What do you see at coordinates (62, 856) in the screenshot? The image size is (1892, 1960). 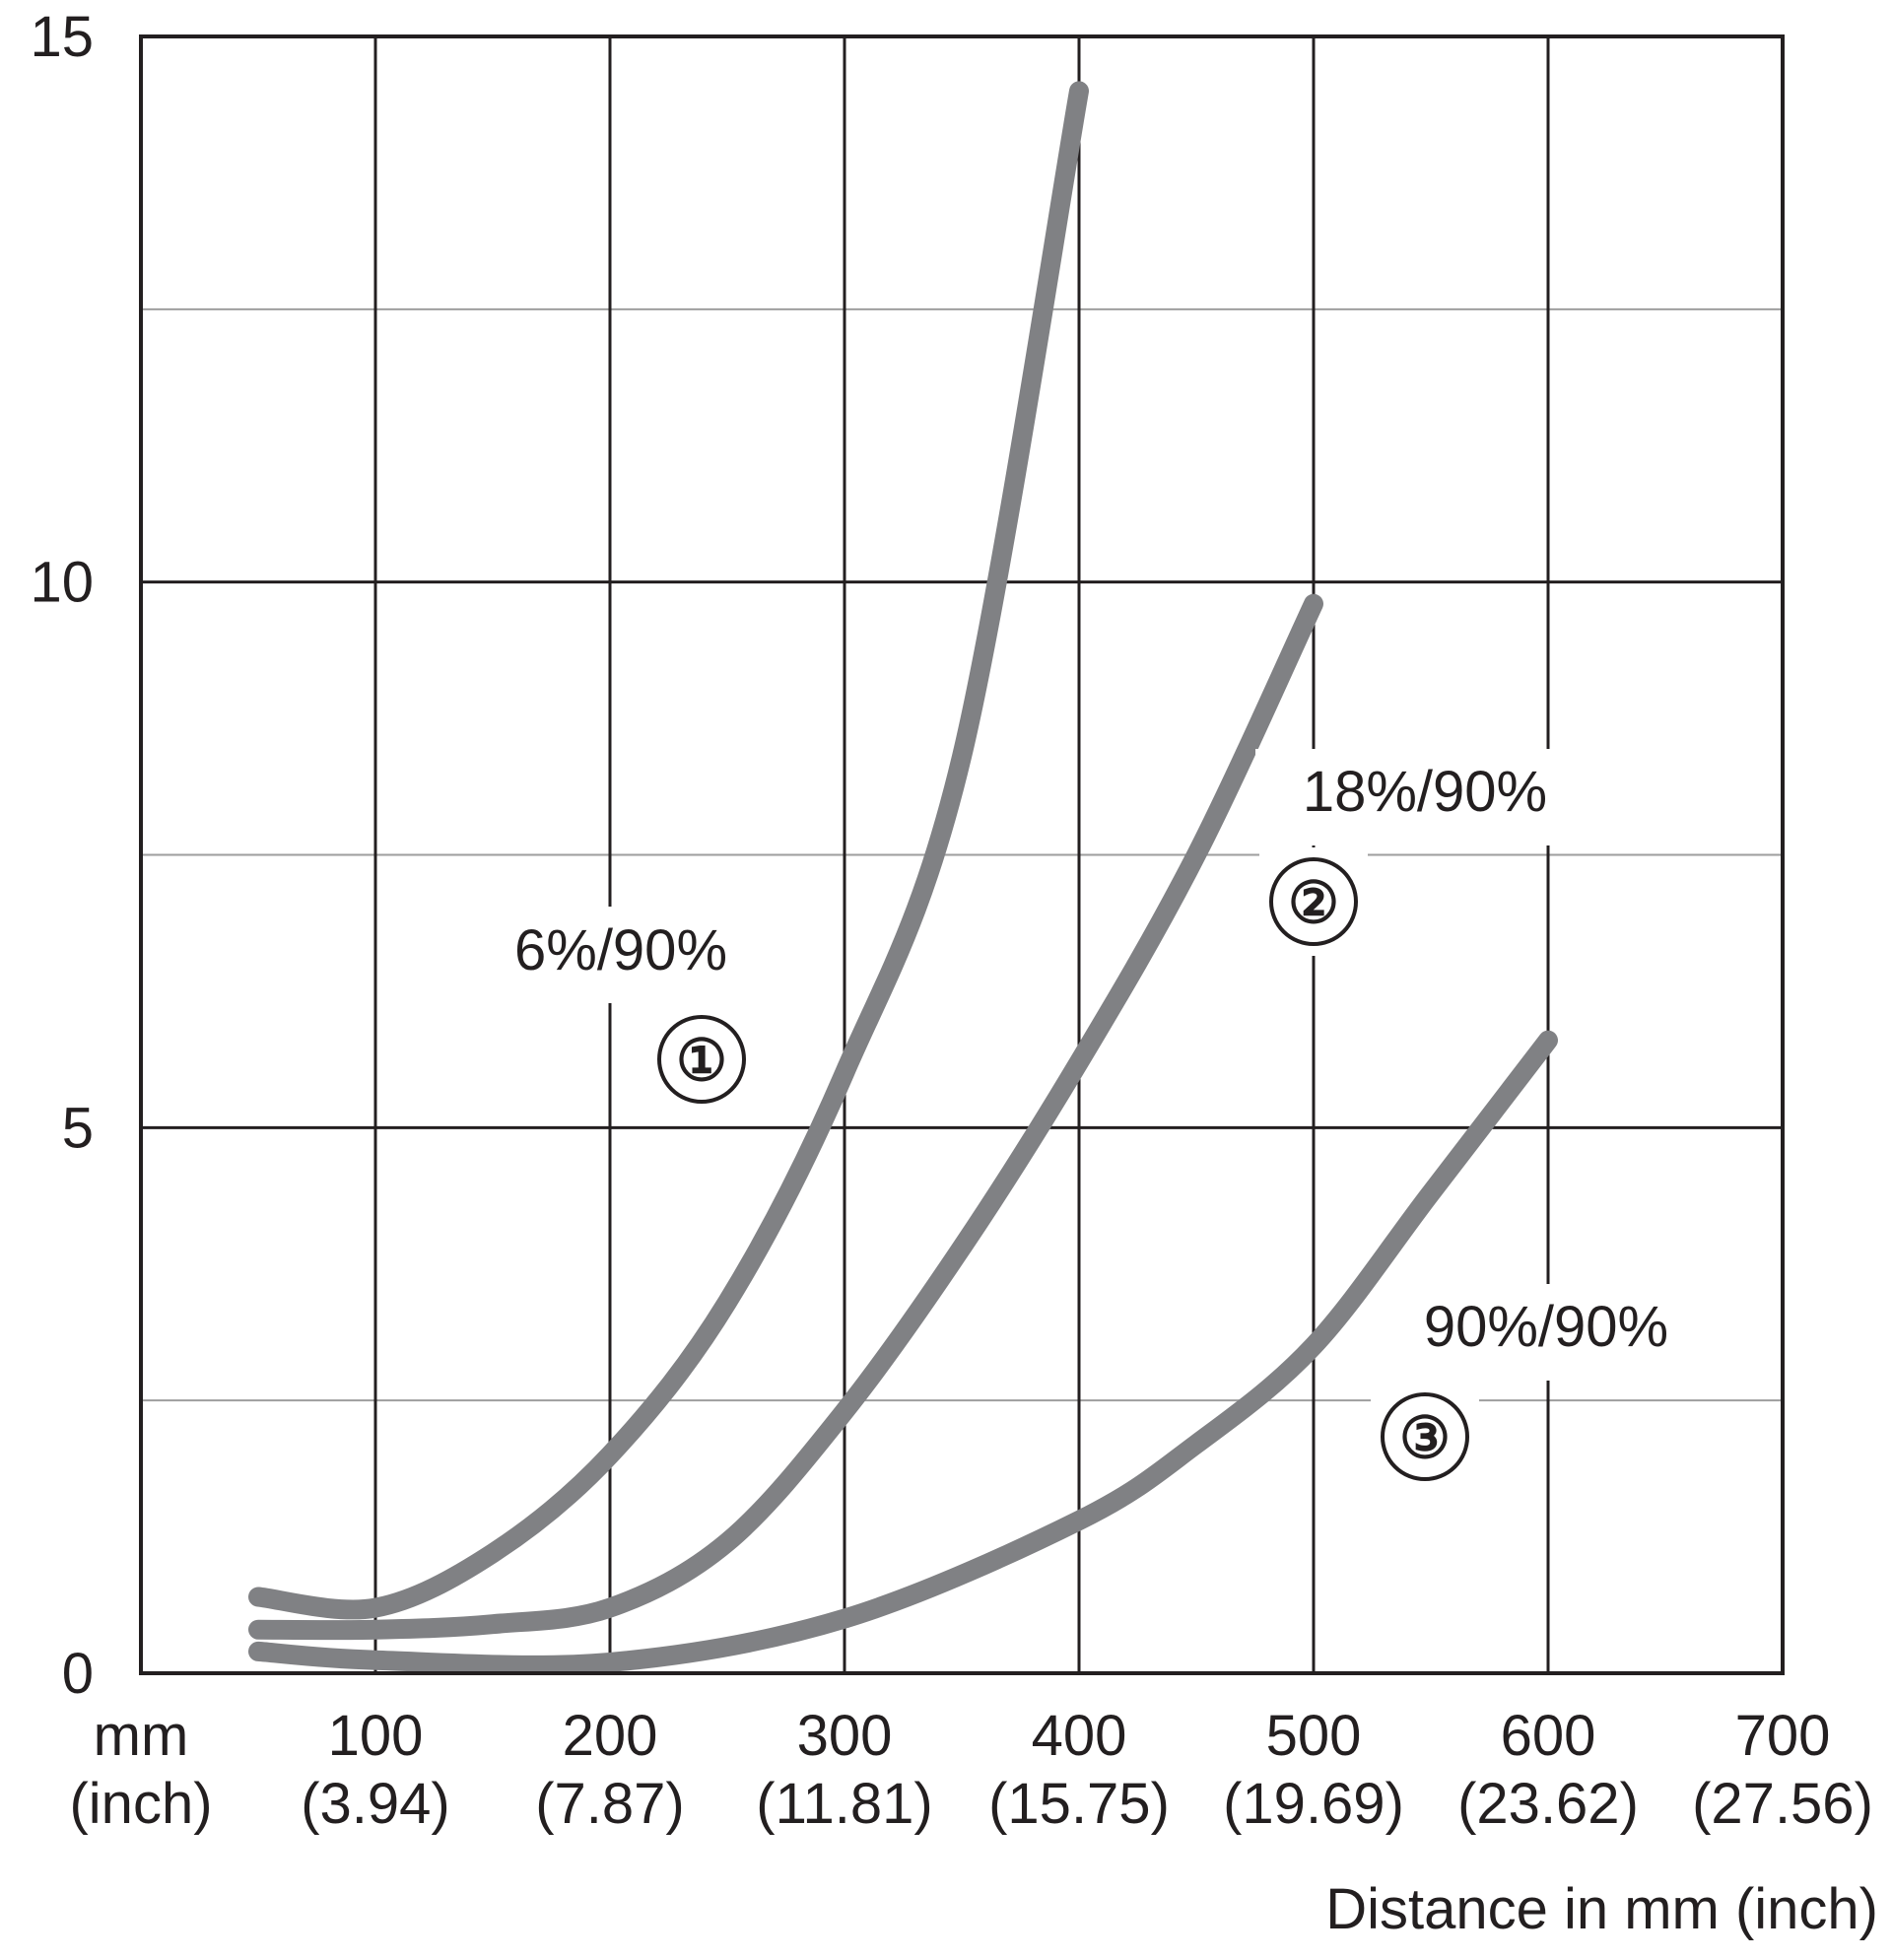 I see `y-tick-labels: 0 5 10 15` at bounding box center [62, 856].